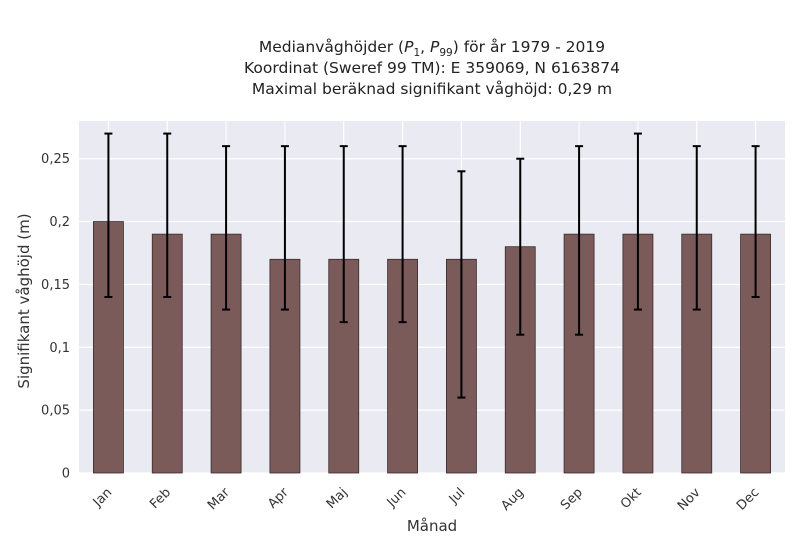  Describe the element at coordinates (696, 228) in the screenshot. I see `errorbar-nov` at that location.